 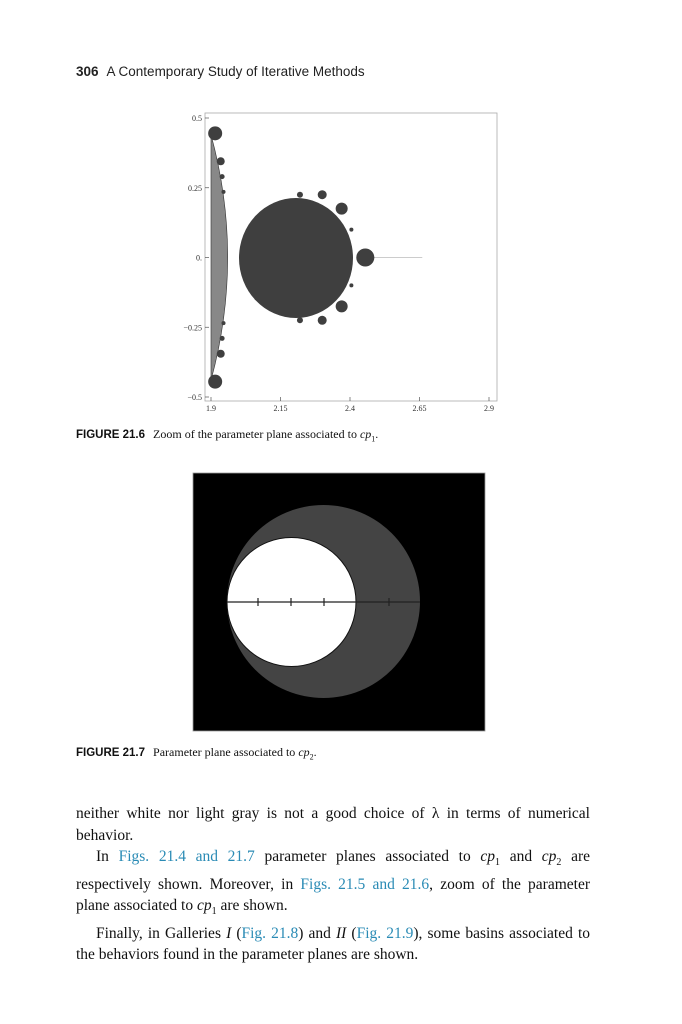 What do you see at coordinates (296, 258) in the screenshot?
I see `main-cardioid` at bounding box center [296, 258].